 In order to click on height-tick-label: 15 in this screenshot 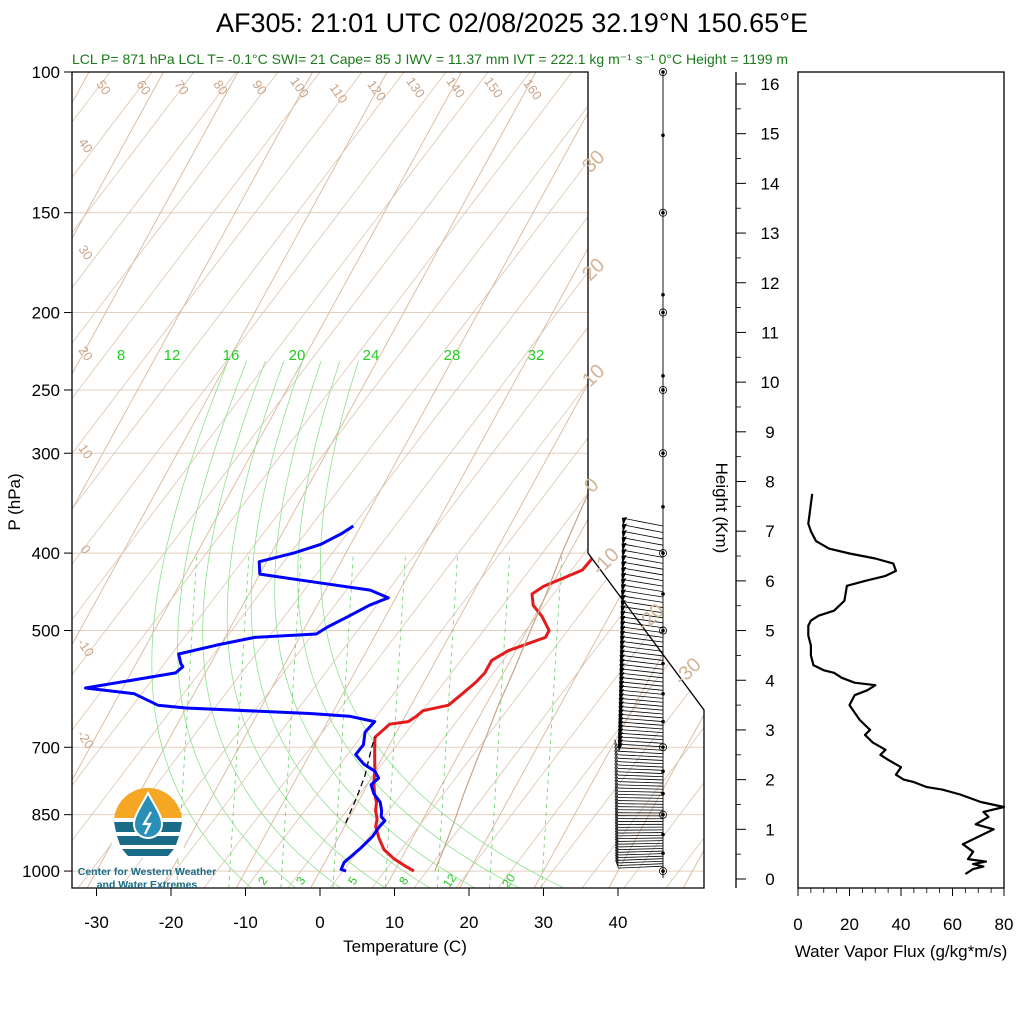, I will do `click(770, 134)`.